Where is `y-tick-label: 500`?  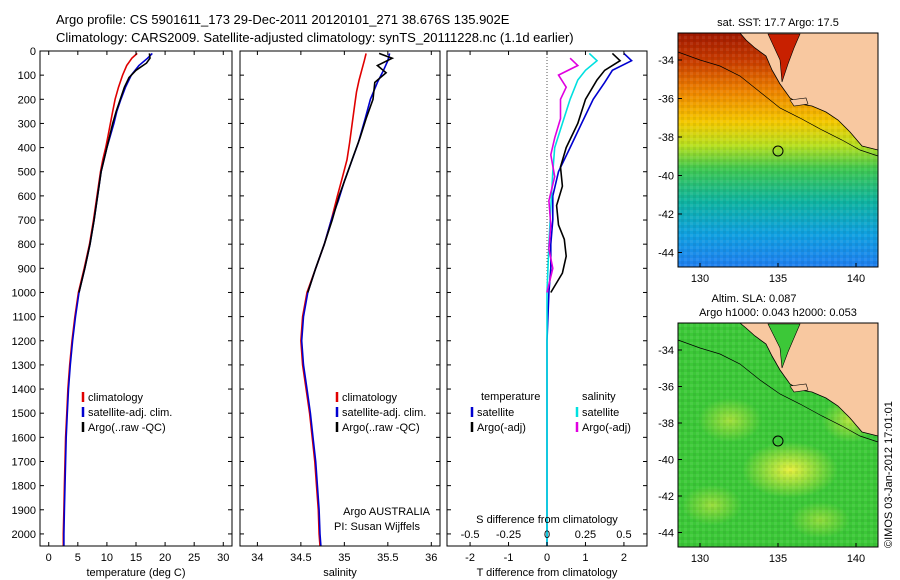 y-tick-label: 500 is located at coordinates (27, 173).